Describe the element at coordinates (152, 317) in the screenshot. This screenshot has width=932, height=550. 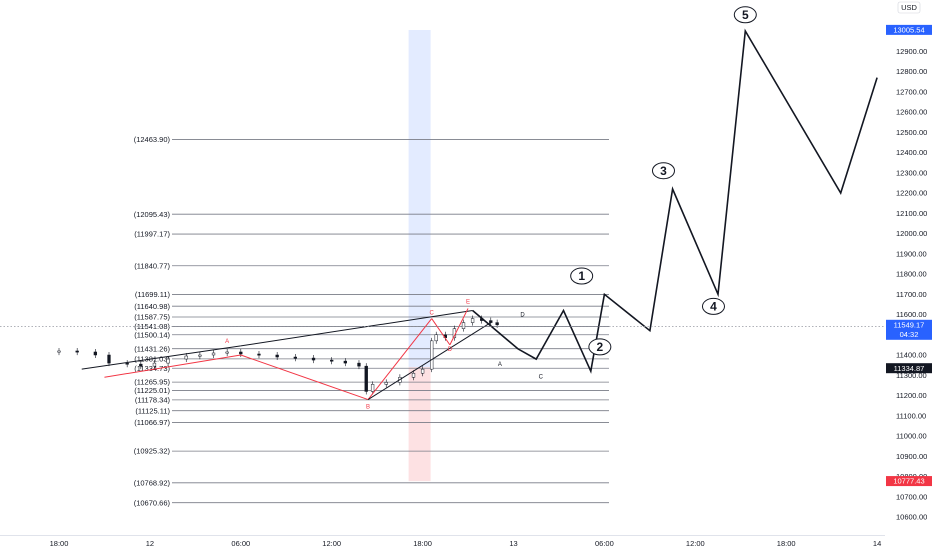
I see `fib-level-label: (11587.75)` at that location.